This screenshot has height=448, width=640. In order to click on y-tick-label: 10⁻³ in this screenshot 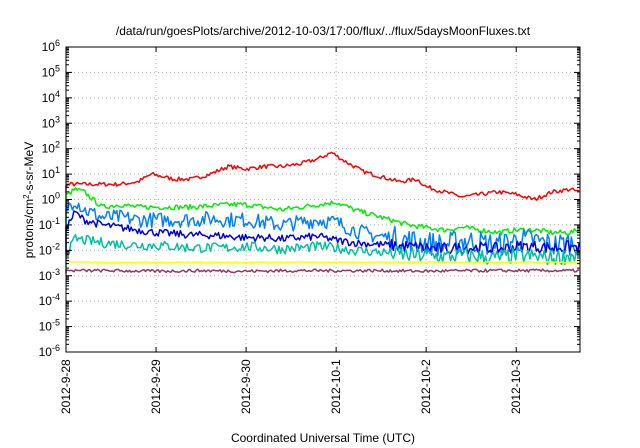, I will do `click(49, 275)`.